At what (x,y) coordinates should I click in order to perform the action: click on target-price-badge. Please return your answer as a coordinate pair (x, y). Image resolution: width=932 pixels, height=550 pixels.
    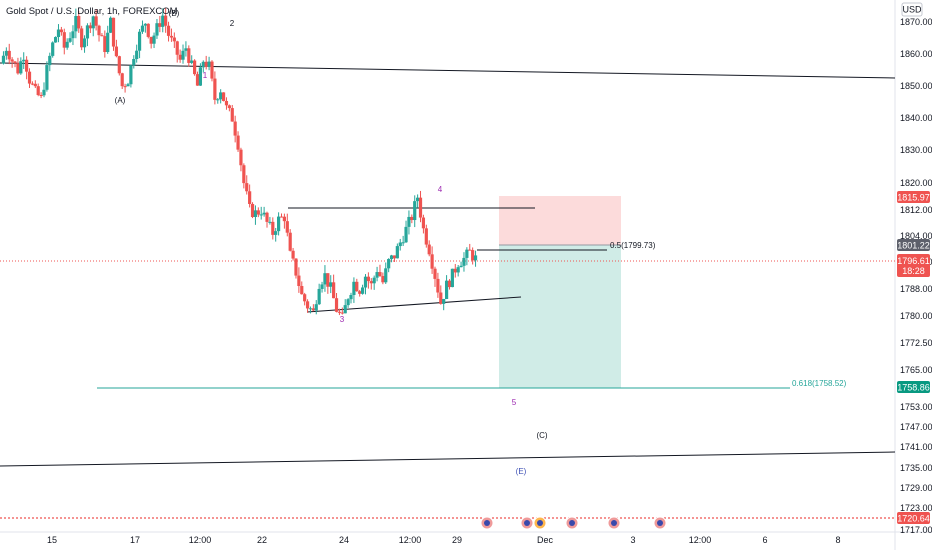
    Looking at the image, I should click on (913, 387).